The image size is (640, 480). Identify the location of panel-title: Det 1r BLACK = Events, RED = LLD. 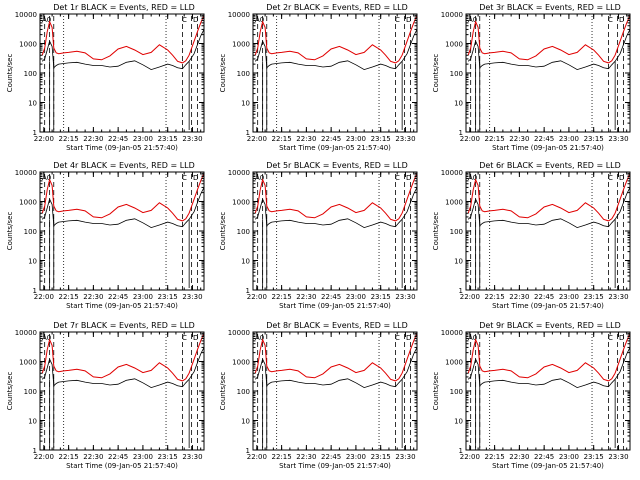
(124, 7).